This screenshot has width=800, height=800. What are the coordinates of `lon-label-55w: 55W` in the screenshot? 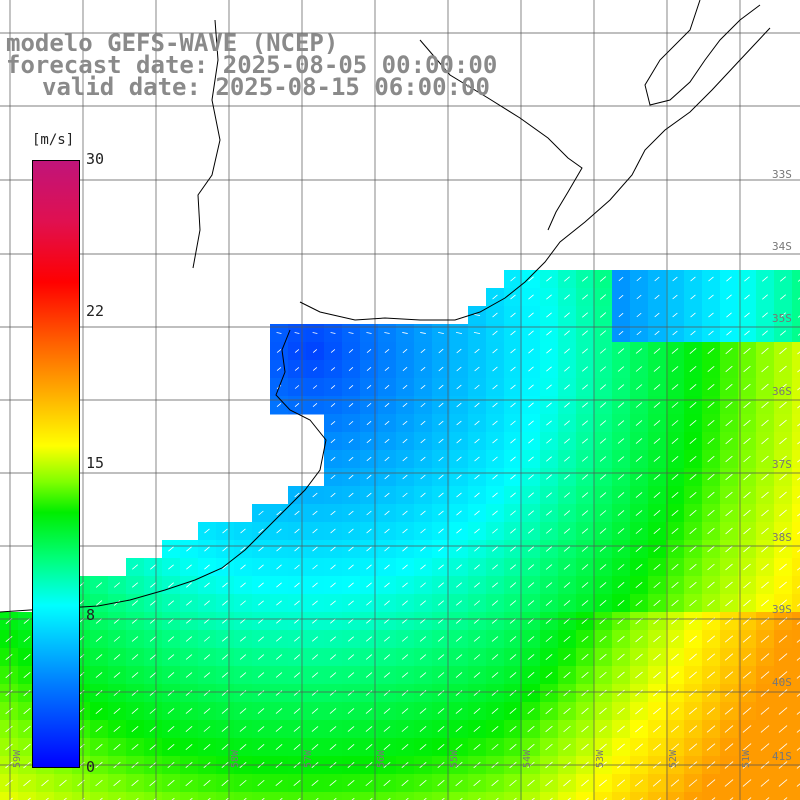 It's located at (454, 758).